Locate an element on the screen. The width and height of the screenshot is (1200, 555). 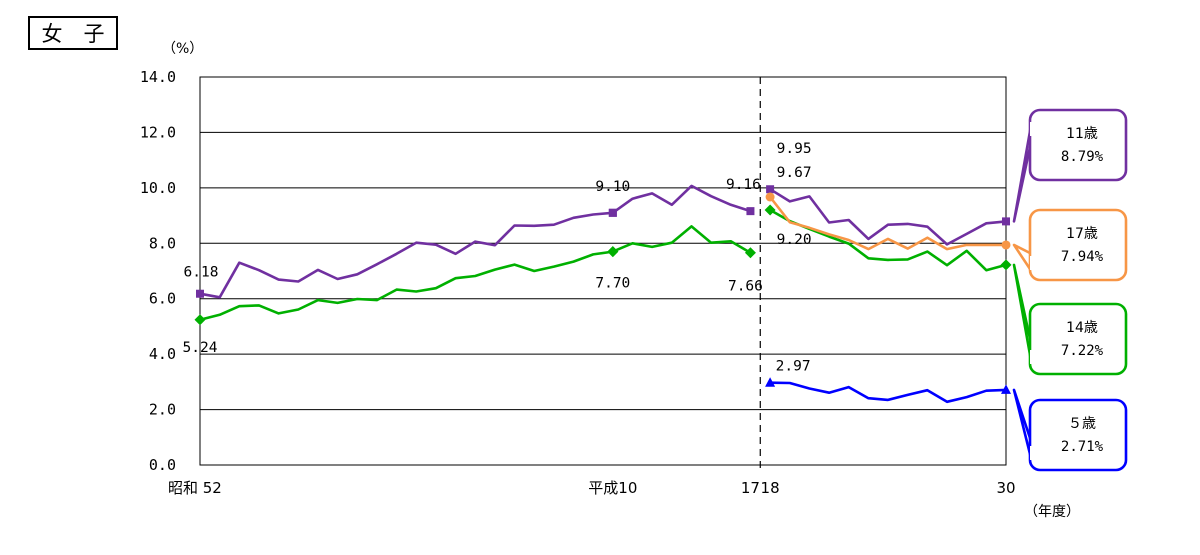
y-tick-label: 10.0 is located at coordinates (158, 188).